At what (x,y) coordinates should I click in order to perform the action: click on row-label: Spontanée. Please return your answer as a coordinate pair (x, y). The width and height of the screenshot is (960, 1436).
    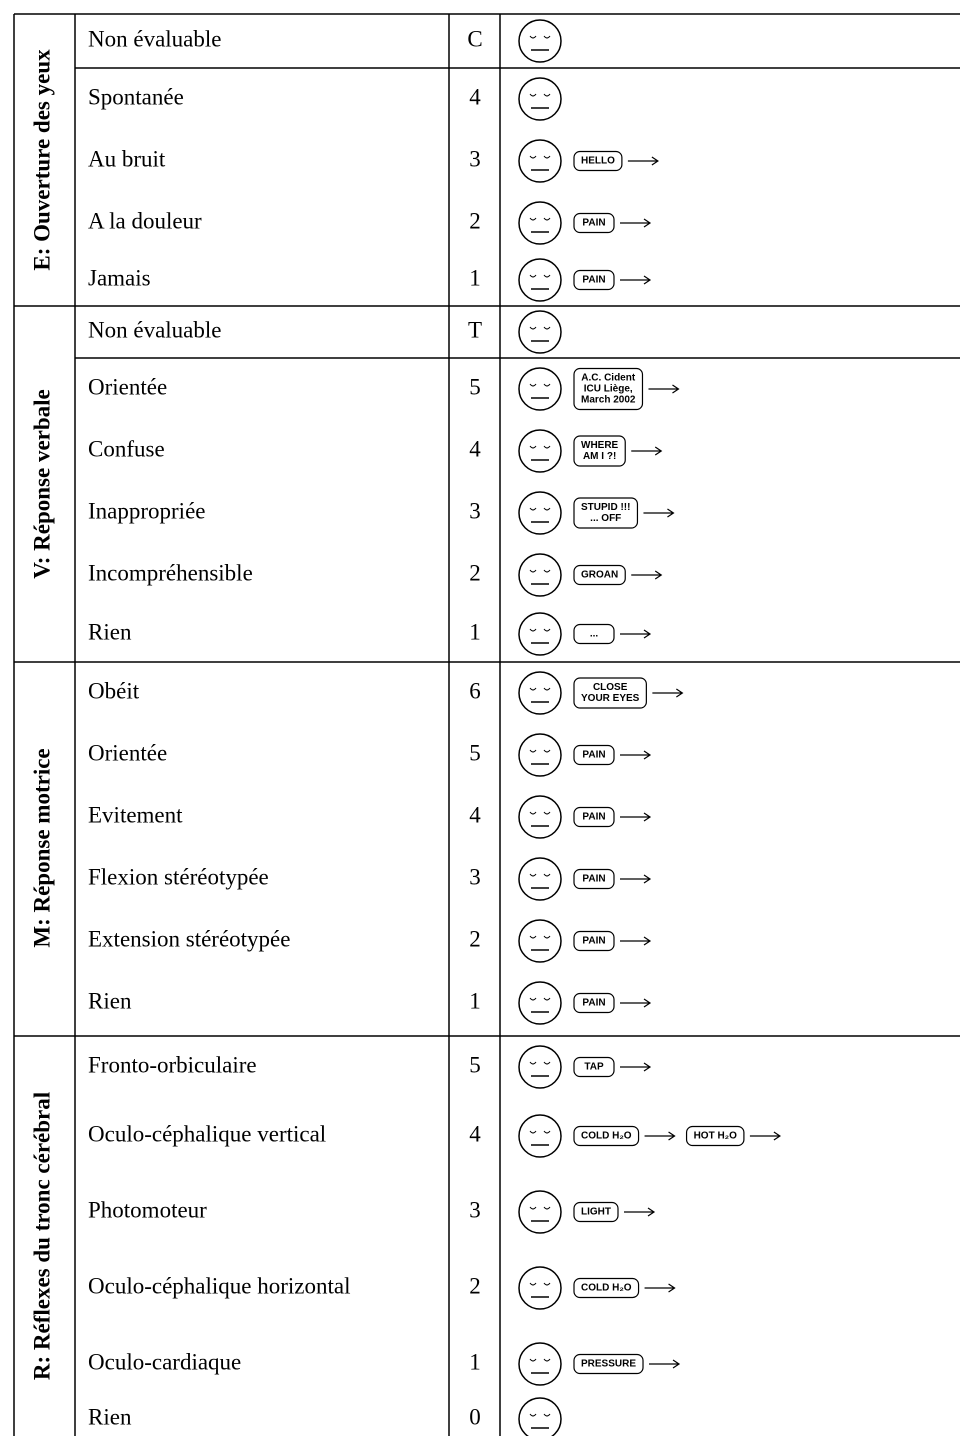
    Looking at the image, I should click on (136, 96).